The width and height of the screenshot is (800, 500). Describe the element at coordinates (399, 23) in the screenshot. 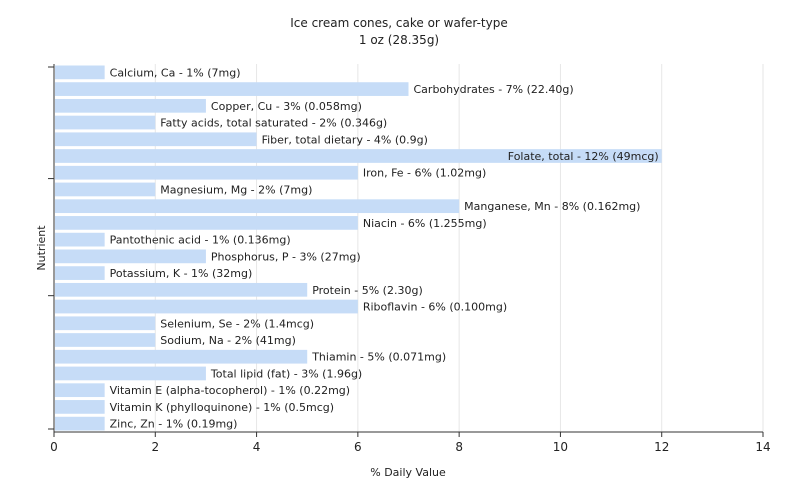

I see `chart-title: Ice cream cones, cake or wafer-type` at that location.